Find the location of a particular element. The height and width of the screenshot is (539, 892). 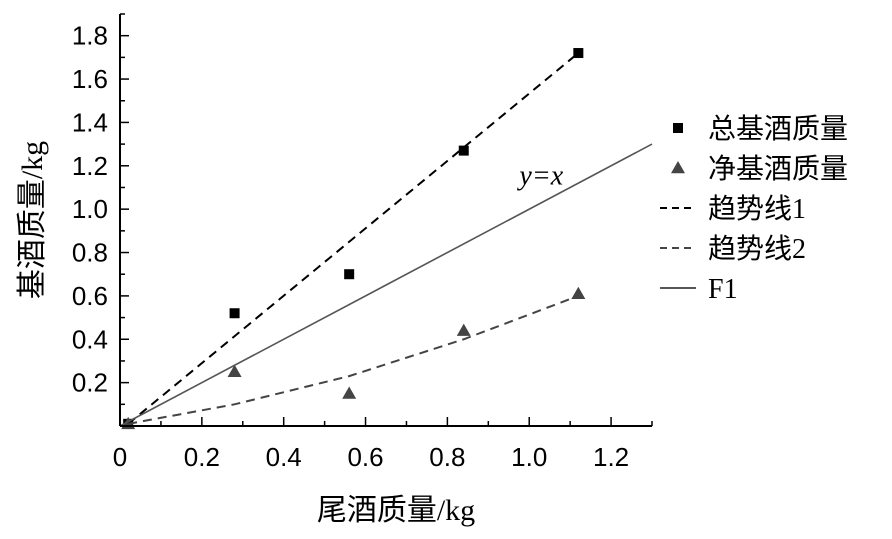

legend-label: 净基酒质量 is located at coordinates (778, 169).